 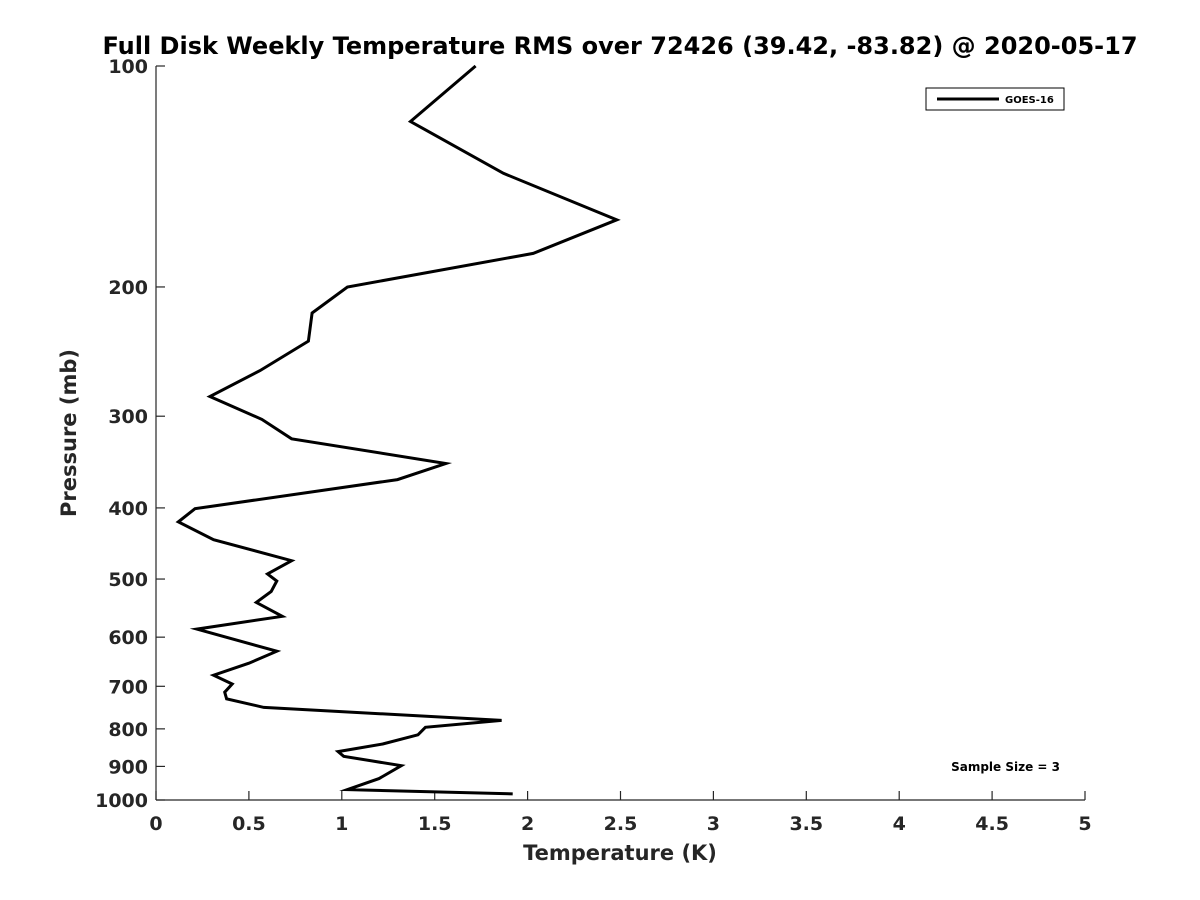 I want to click on y-tick-label: 300, so click(x=128, y=417).